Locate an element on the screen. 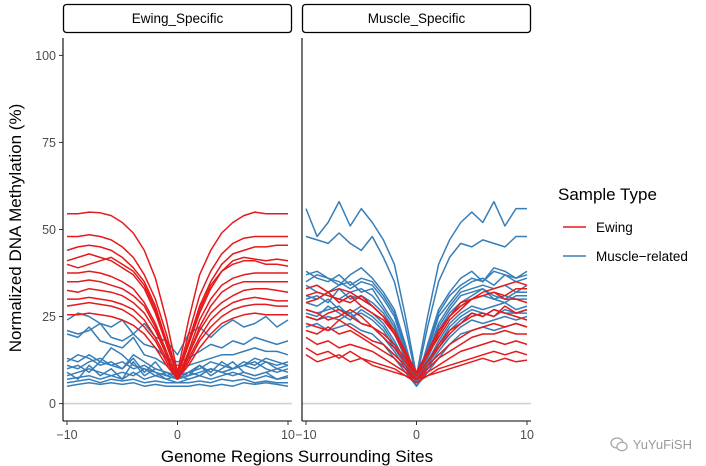 This screenshot has height=466, width=706. legend-label-ewing: Ewing is located at coordinates (614, 227).